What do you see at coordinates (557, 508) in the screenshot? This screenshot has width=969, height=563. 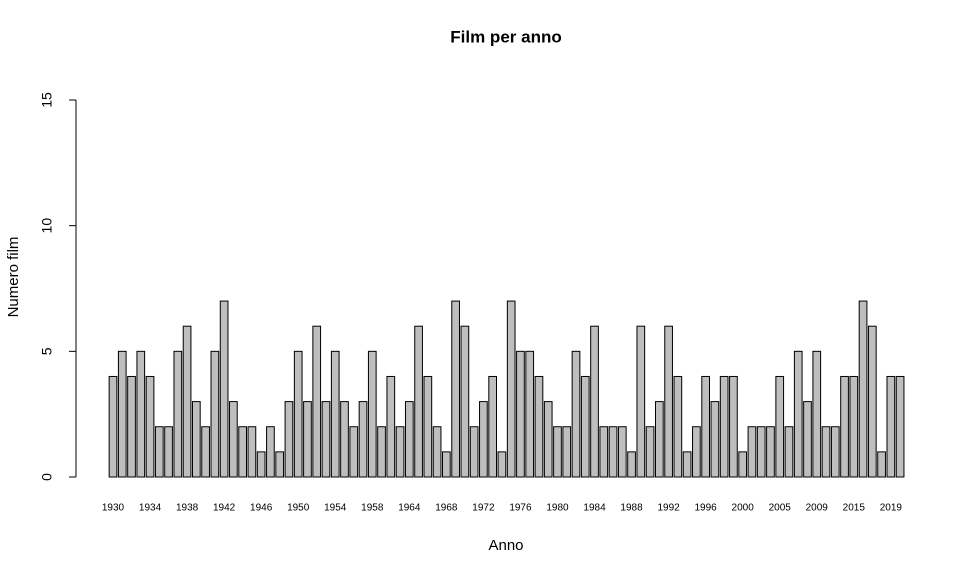 I see `x-tick-label: 1980` at bounding box center [557, 508].